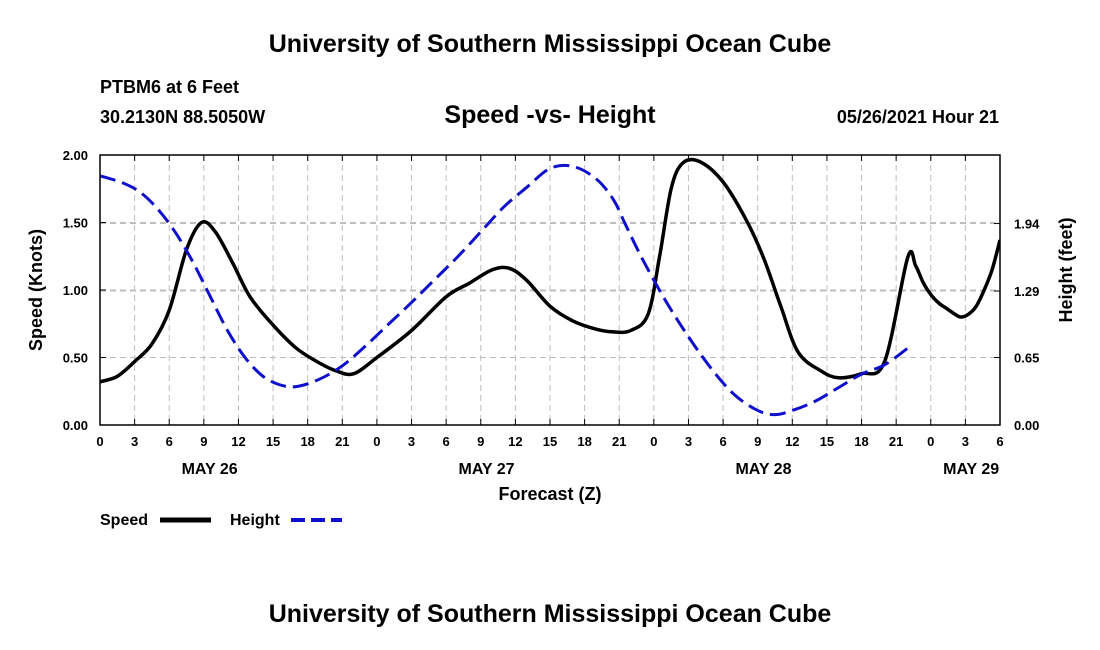 The image size is (1100, 650). I want to click on day-label: MAY 27, so click(487, 469).